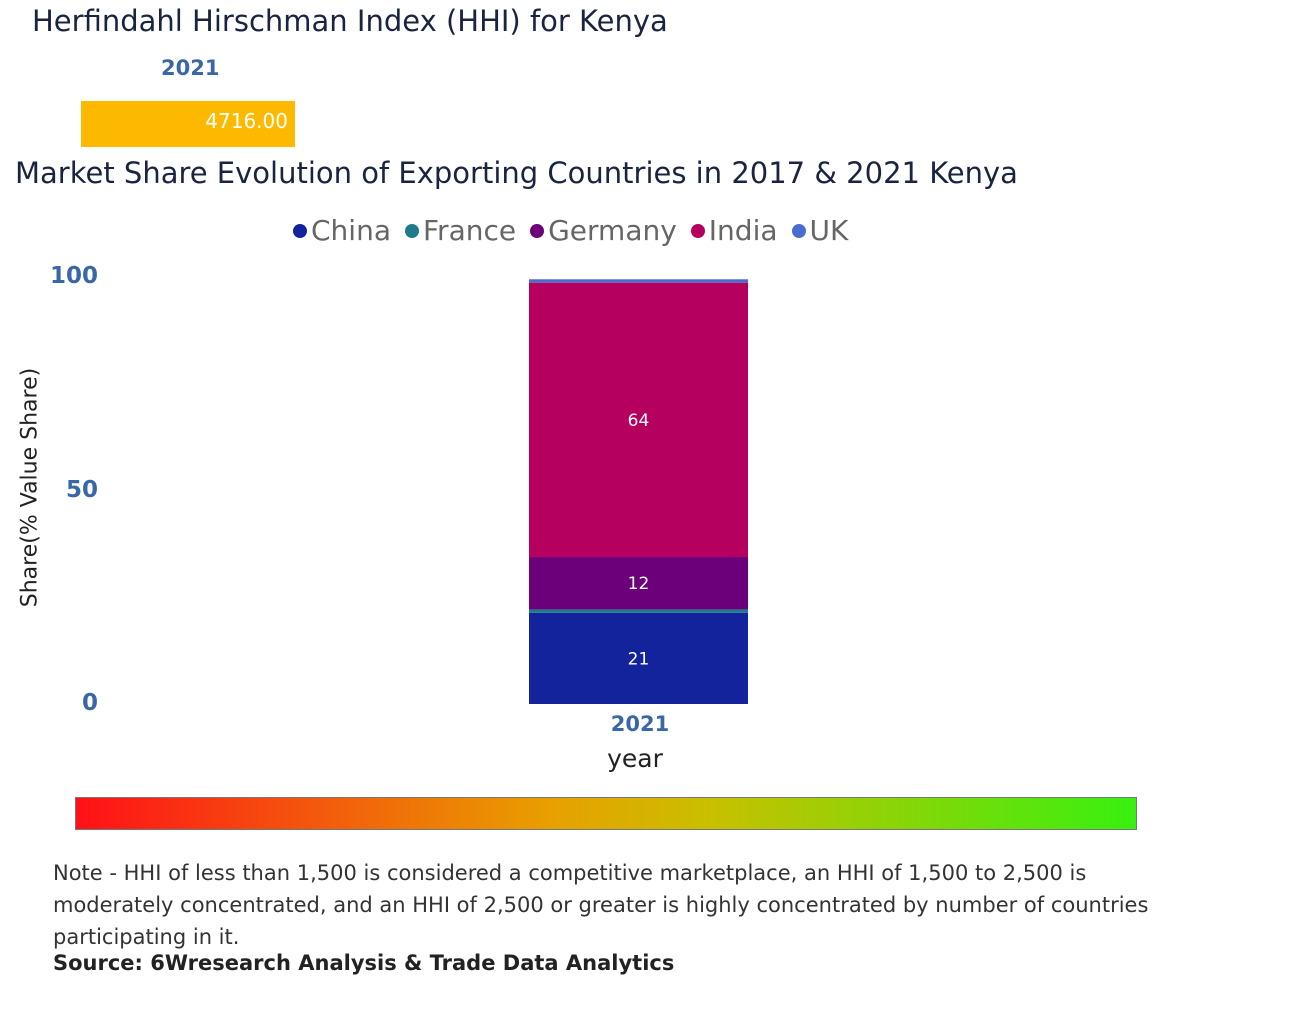 This screenshot has height=1013, width=1305. Describe the element at coordinates (246, 121) in the screenshot. I see `hhi-value: 4716.00` at that location.